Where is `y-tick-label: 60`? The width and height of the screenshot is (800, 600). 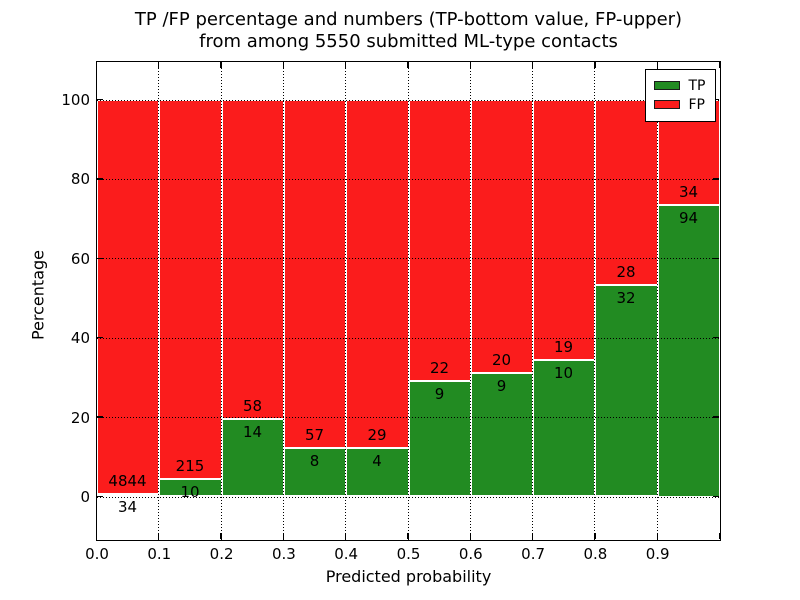
y-tick-label: 60 is located at coordinates (80, 258).